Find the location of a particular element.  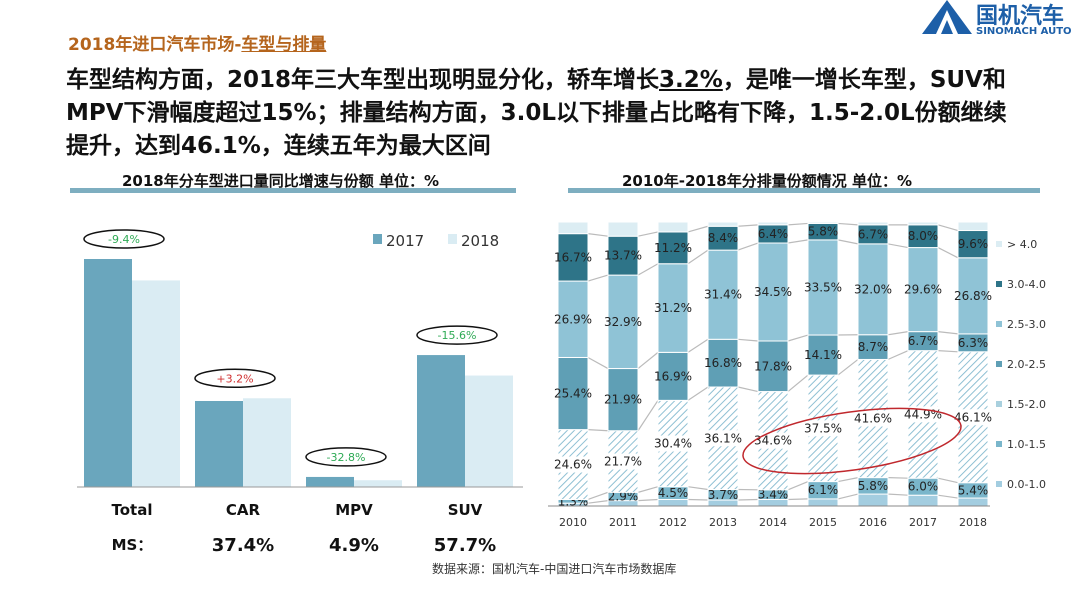

segment-value-label: 37.5% is located at coordinates (823, 428).